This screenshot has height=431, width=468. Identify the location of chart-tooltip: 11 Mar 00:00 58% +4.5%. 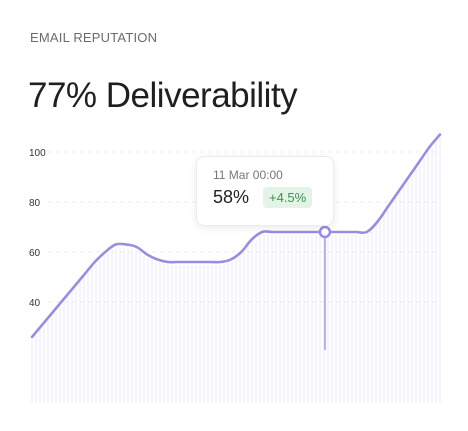
(265, 191).